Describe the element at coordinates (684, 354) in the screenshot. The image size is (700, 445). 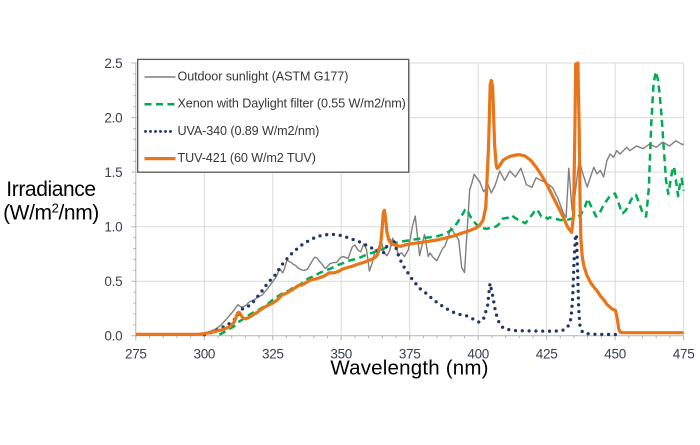
I see `svg-text: 475` at that location.